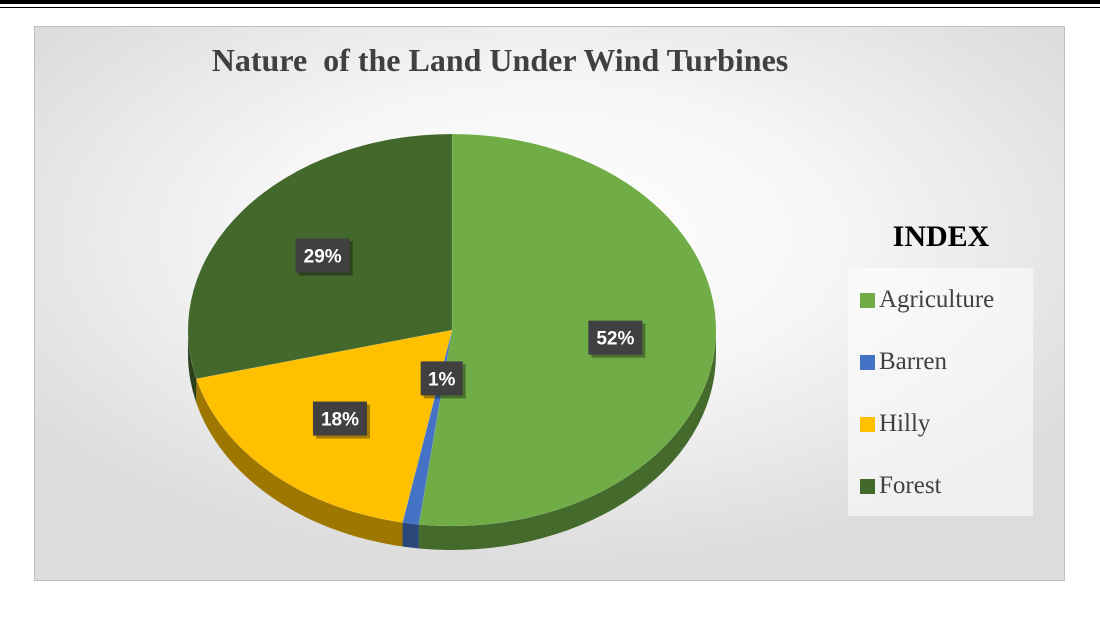 The width and height of the screenshot is (1100, 618). I want to click on pie-side-barren, so click(410, 535).